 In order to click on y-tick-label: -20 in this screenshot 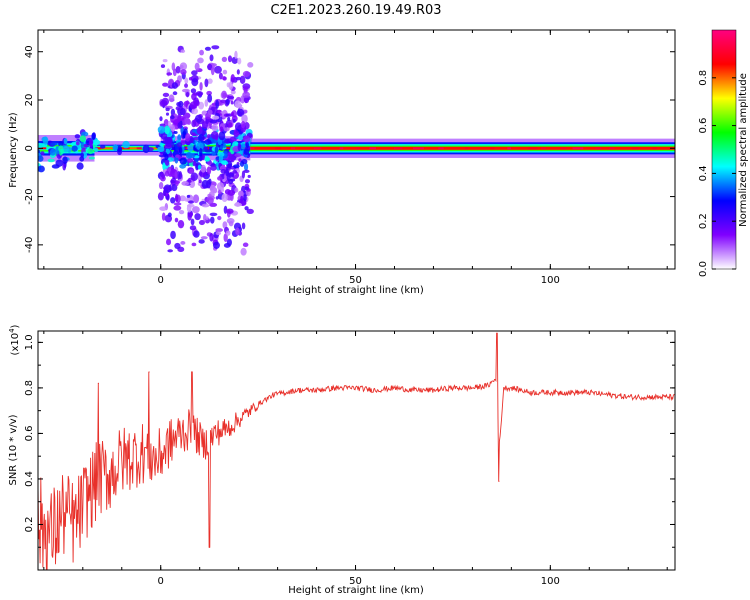, I will do `click(29, 196)`.